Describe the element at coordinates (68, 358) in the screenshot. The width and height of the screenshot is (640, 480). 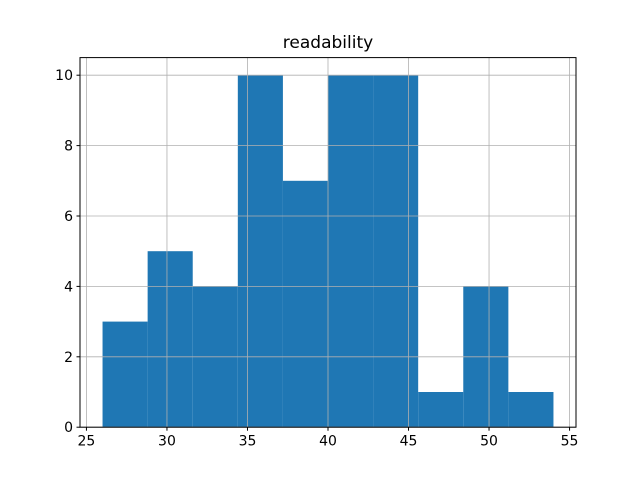
I see `y-tick-label: 2` at that location.